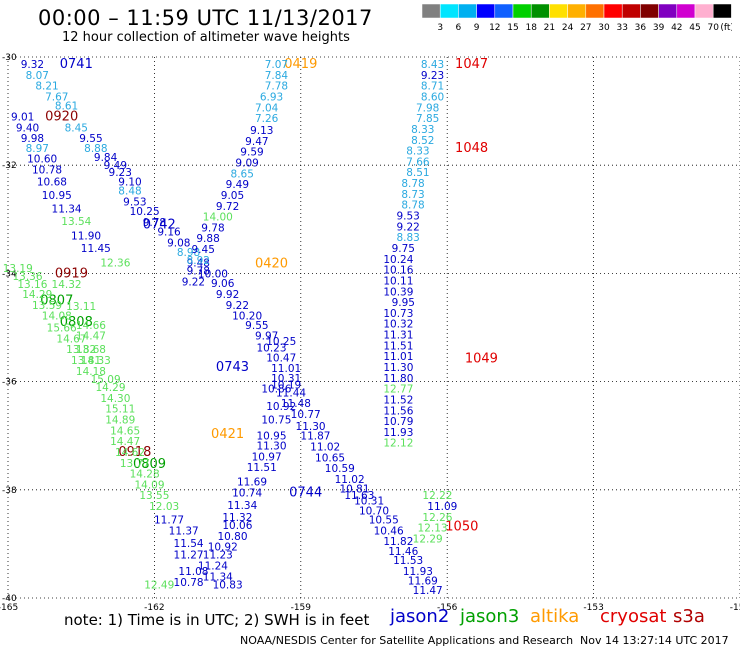 Image resolution: width=740 pixels, height=650 pixels. Describe the element at coordinates (193, 572) in the screenshot. I see `wave-height-value: 11.08` at that location.